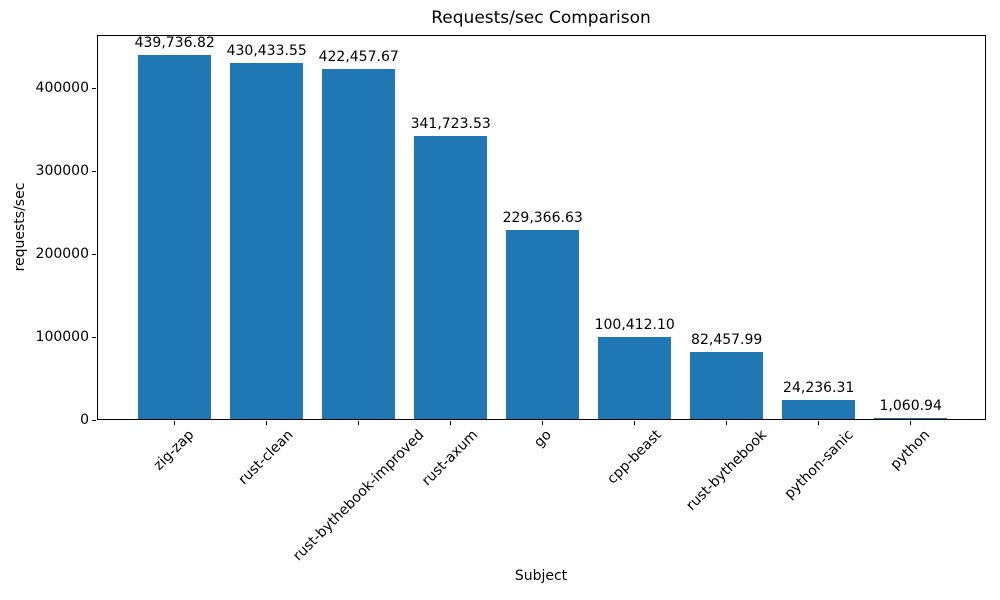 Image resolution: width=1000 pixels, height=600 pixels. What do you see at coordinates (450, 278) in the screenshot?
I see `bar-rust-axum` at bounding box center [450, 278].